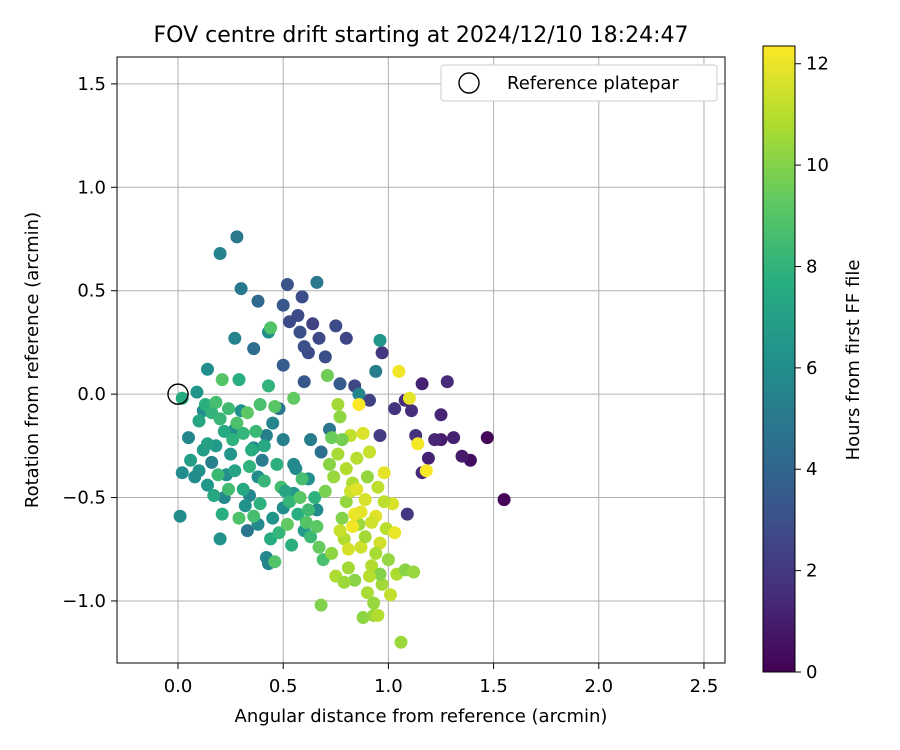 Image resolution: width=900 pixels, height=750 pixels. I want to click on colorbar-tick-label: 0, so click(811, 672).